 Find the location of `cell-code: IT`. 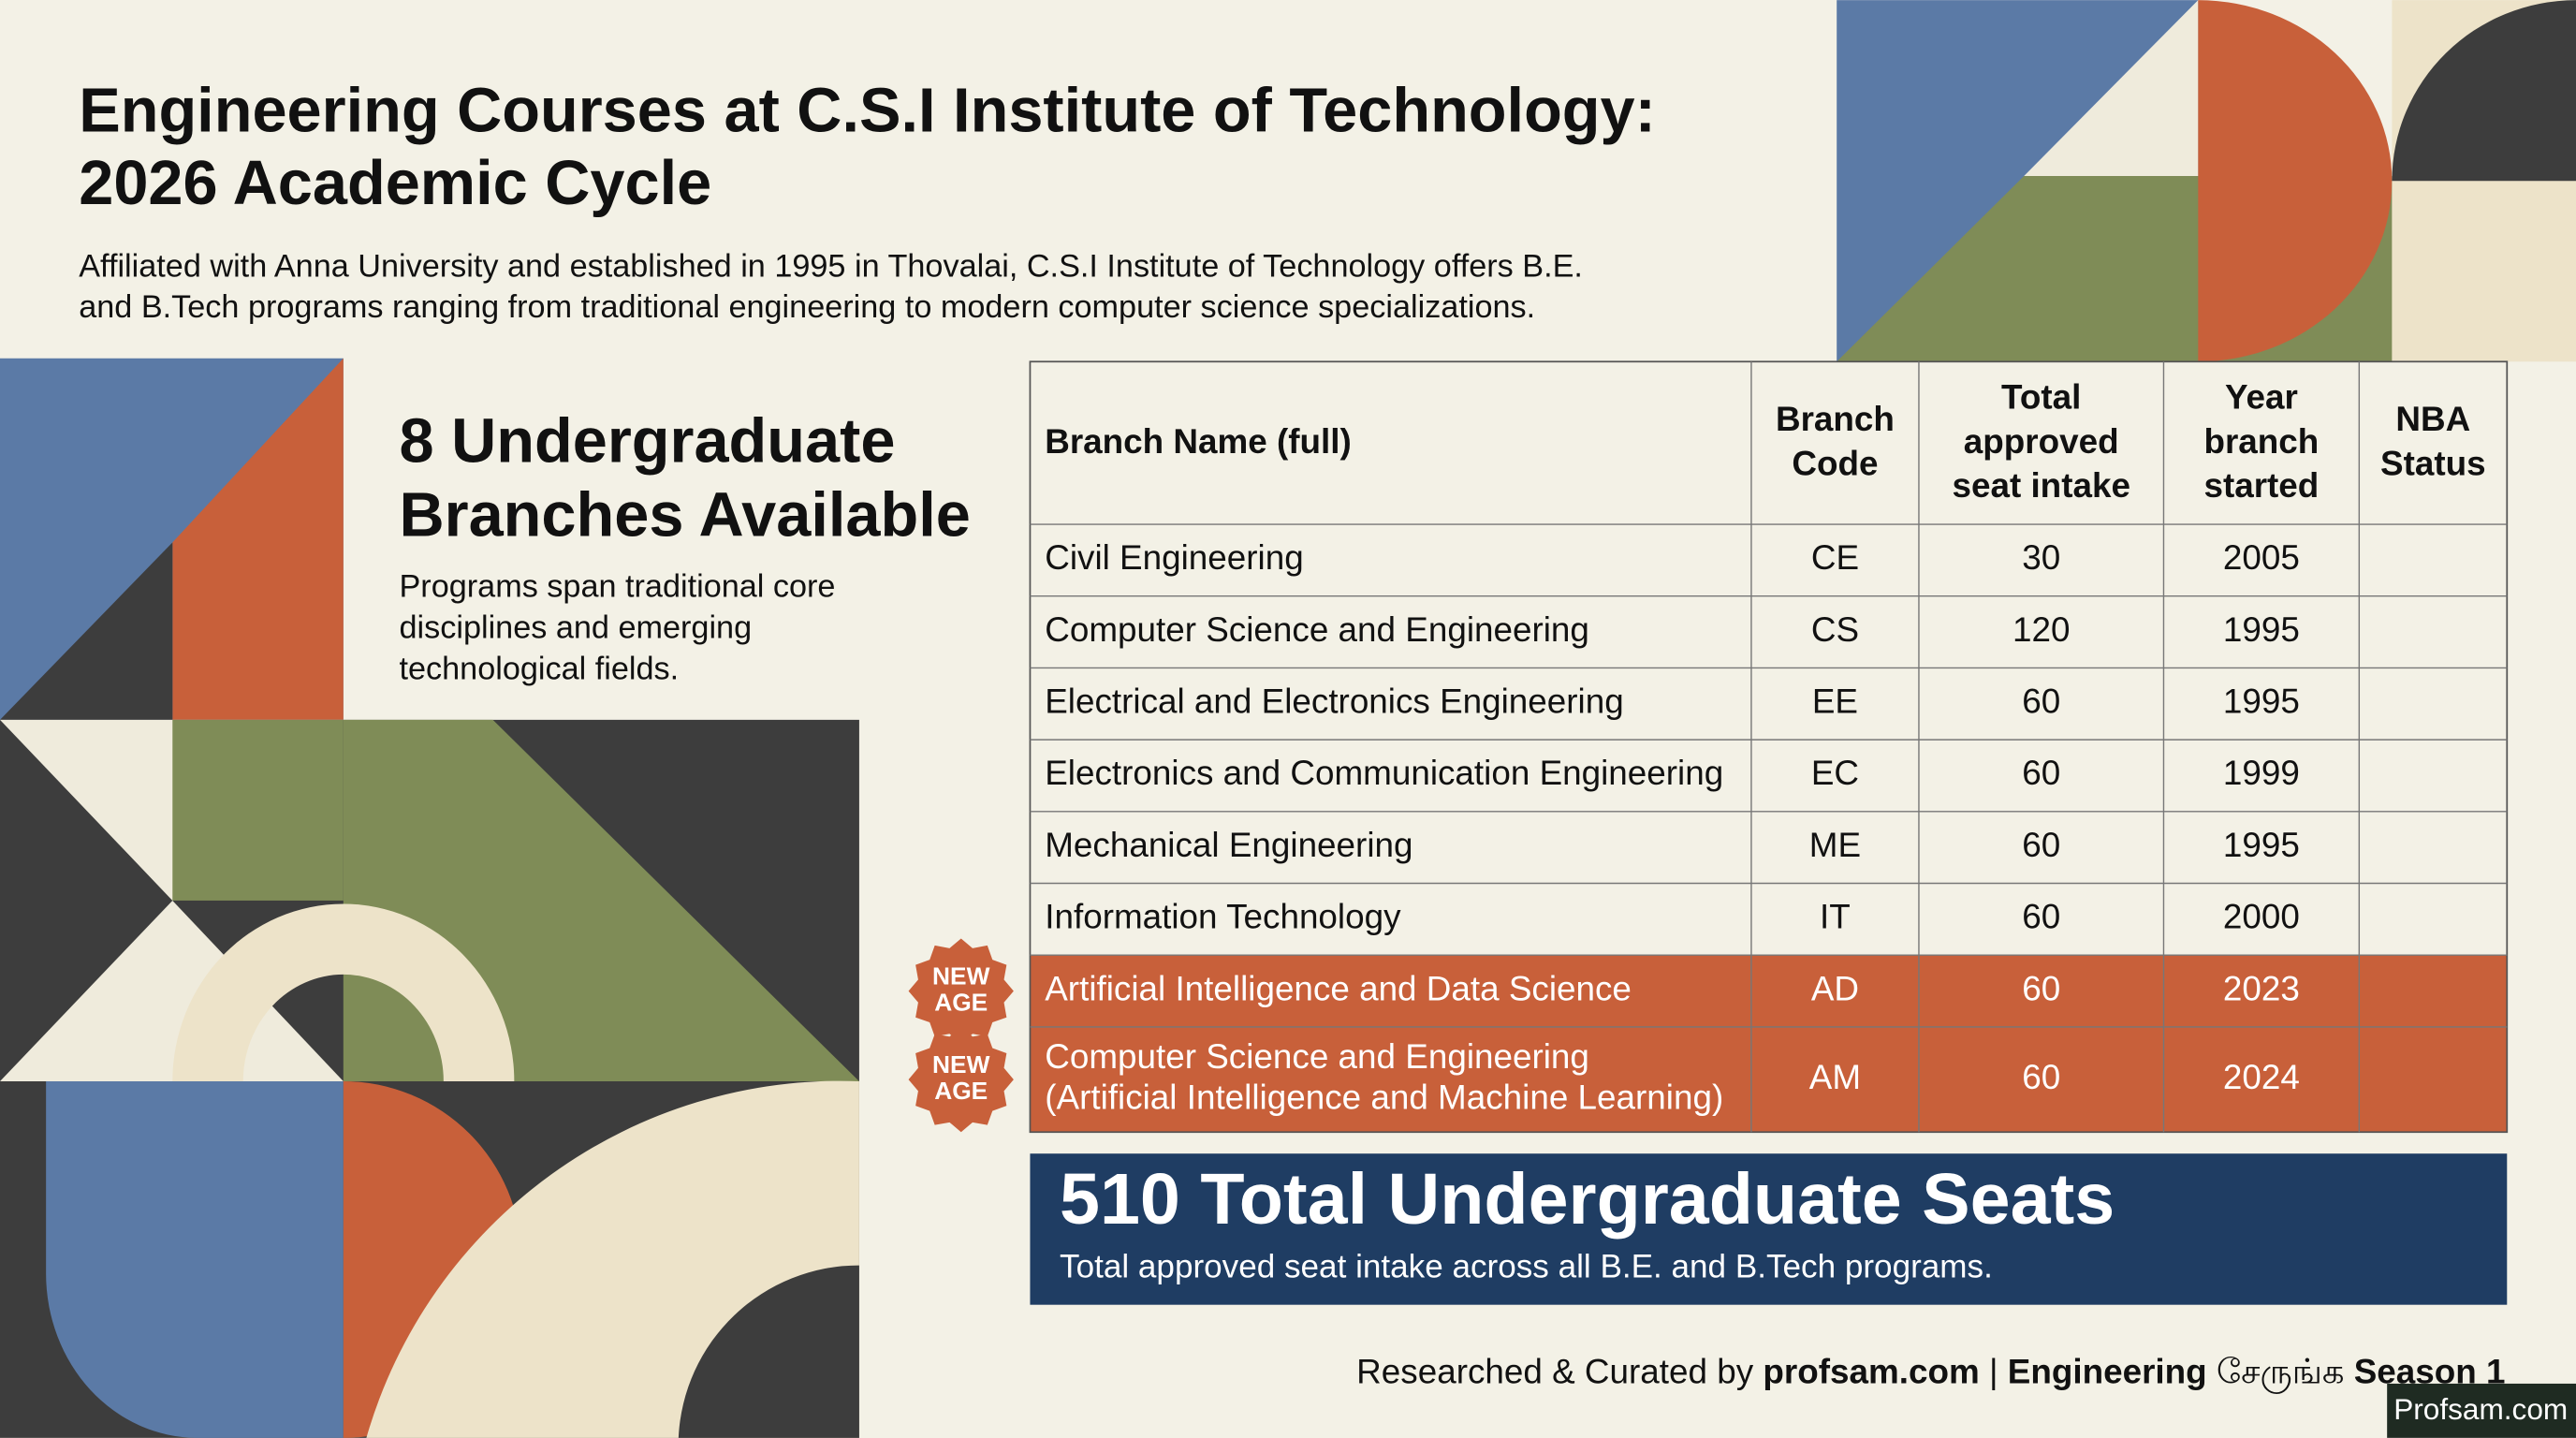

cell-code: IT is located at coordinates (1835, 917).